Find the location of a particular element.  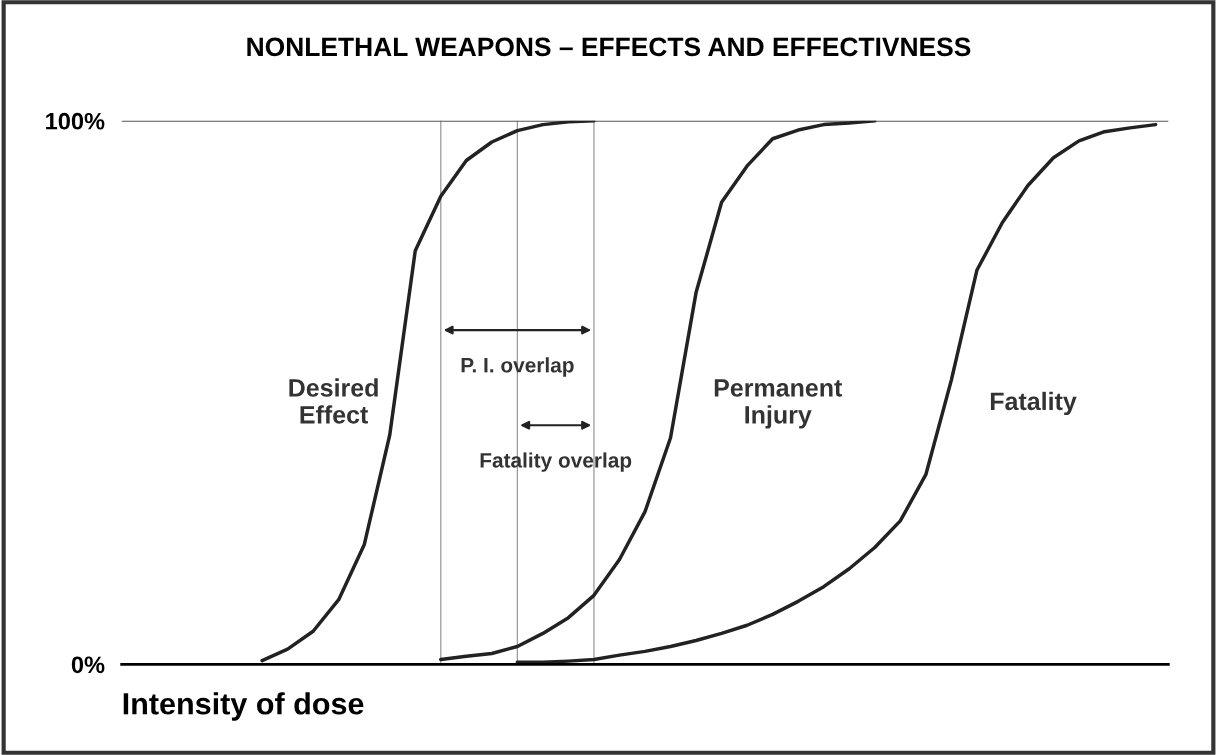

y-tick-label: 100% is located at coordinates (75, 121).